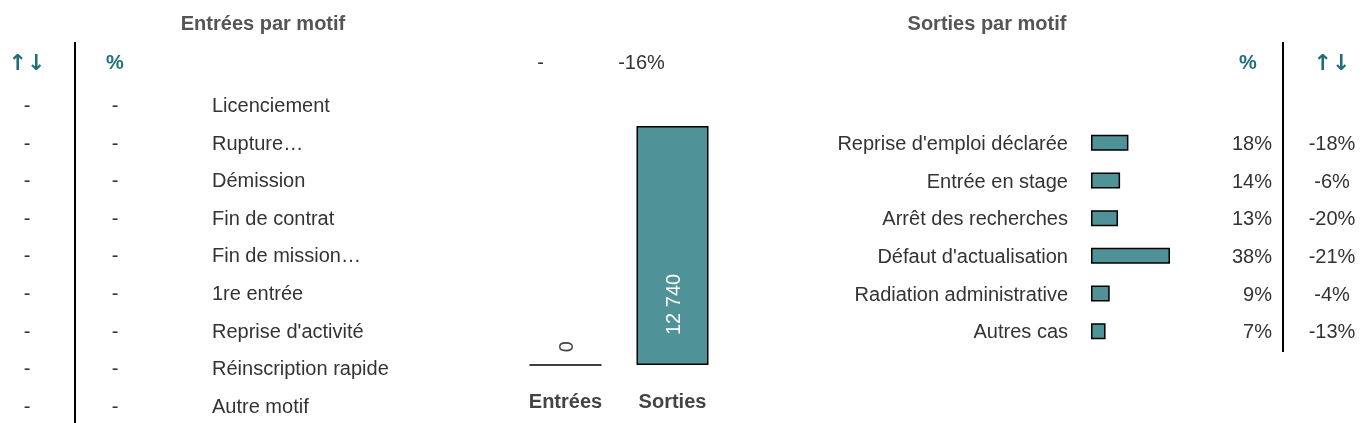  Describe the element at coordinates (259, 180) in the screenshot. I see `category-label: Démission` at that location.